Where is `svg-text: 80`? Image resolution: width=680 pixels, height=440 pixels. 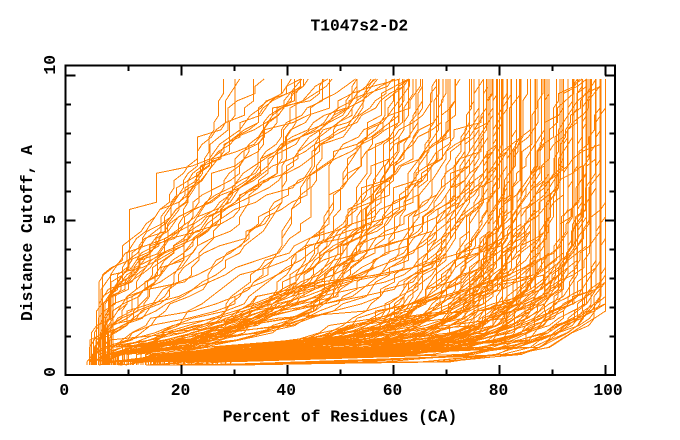
svg-text: 80 is located at coordinates (499, 390).